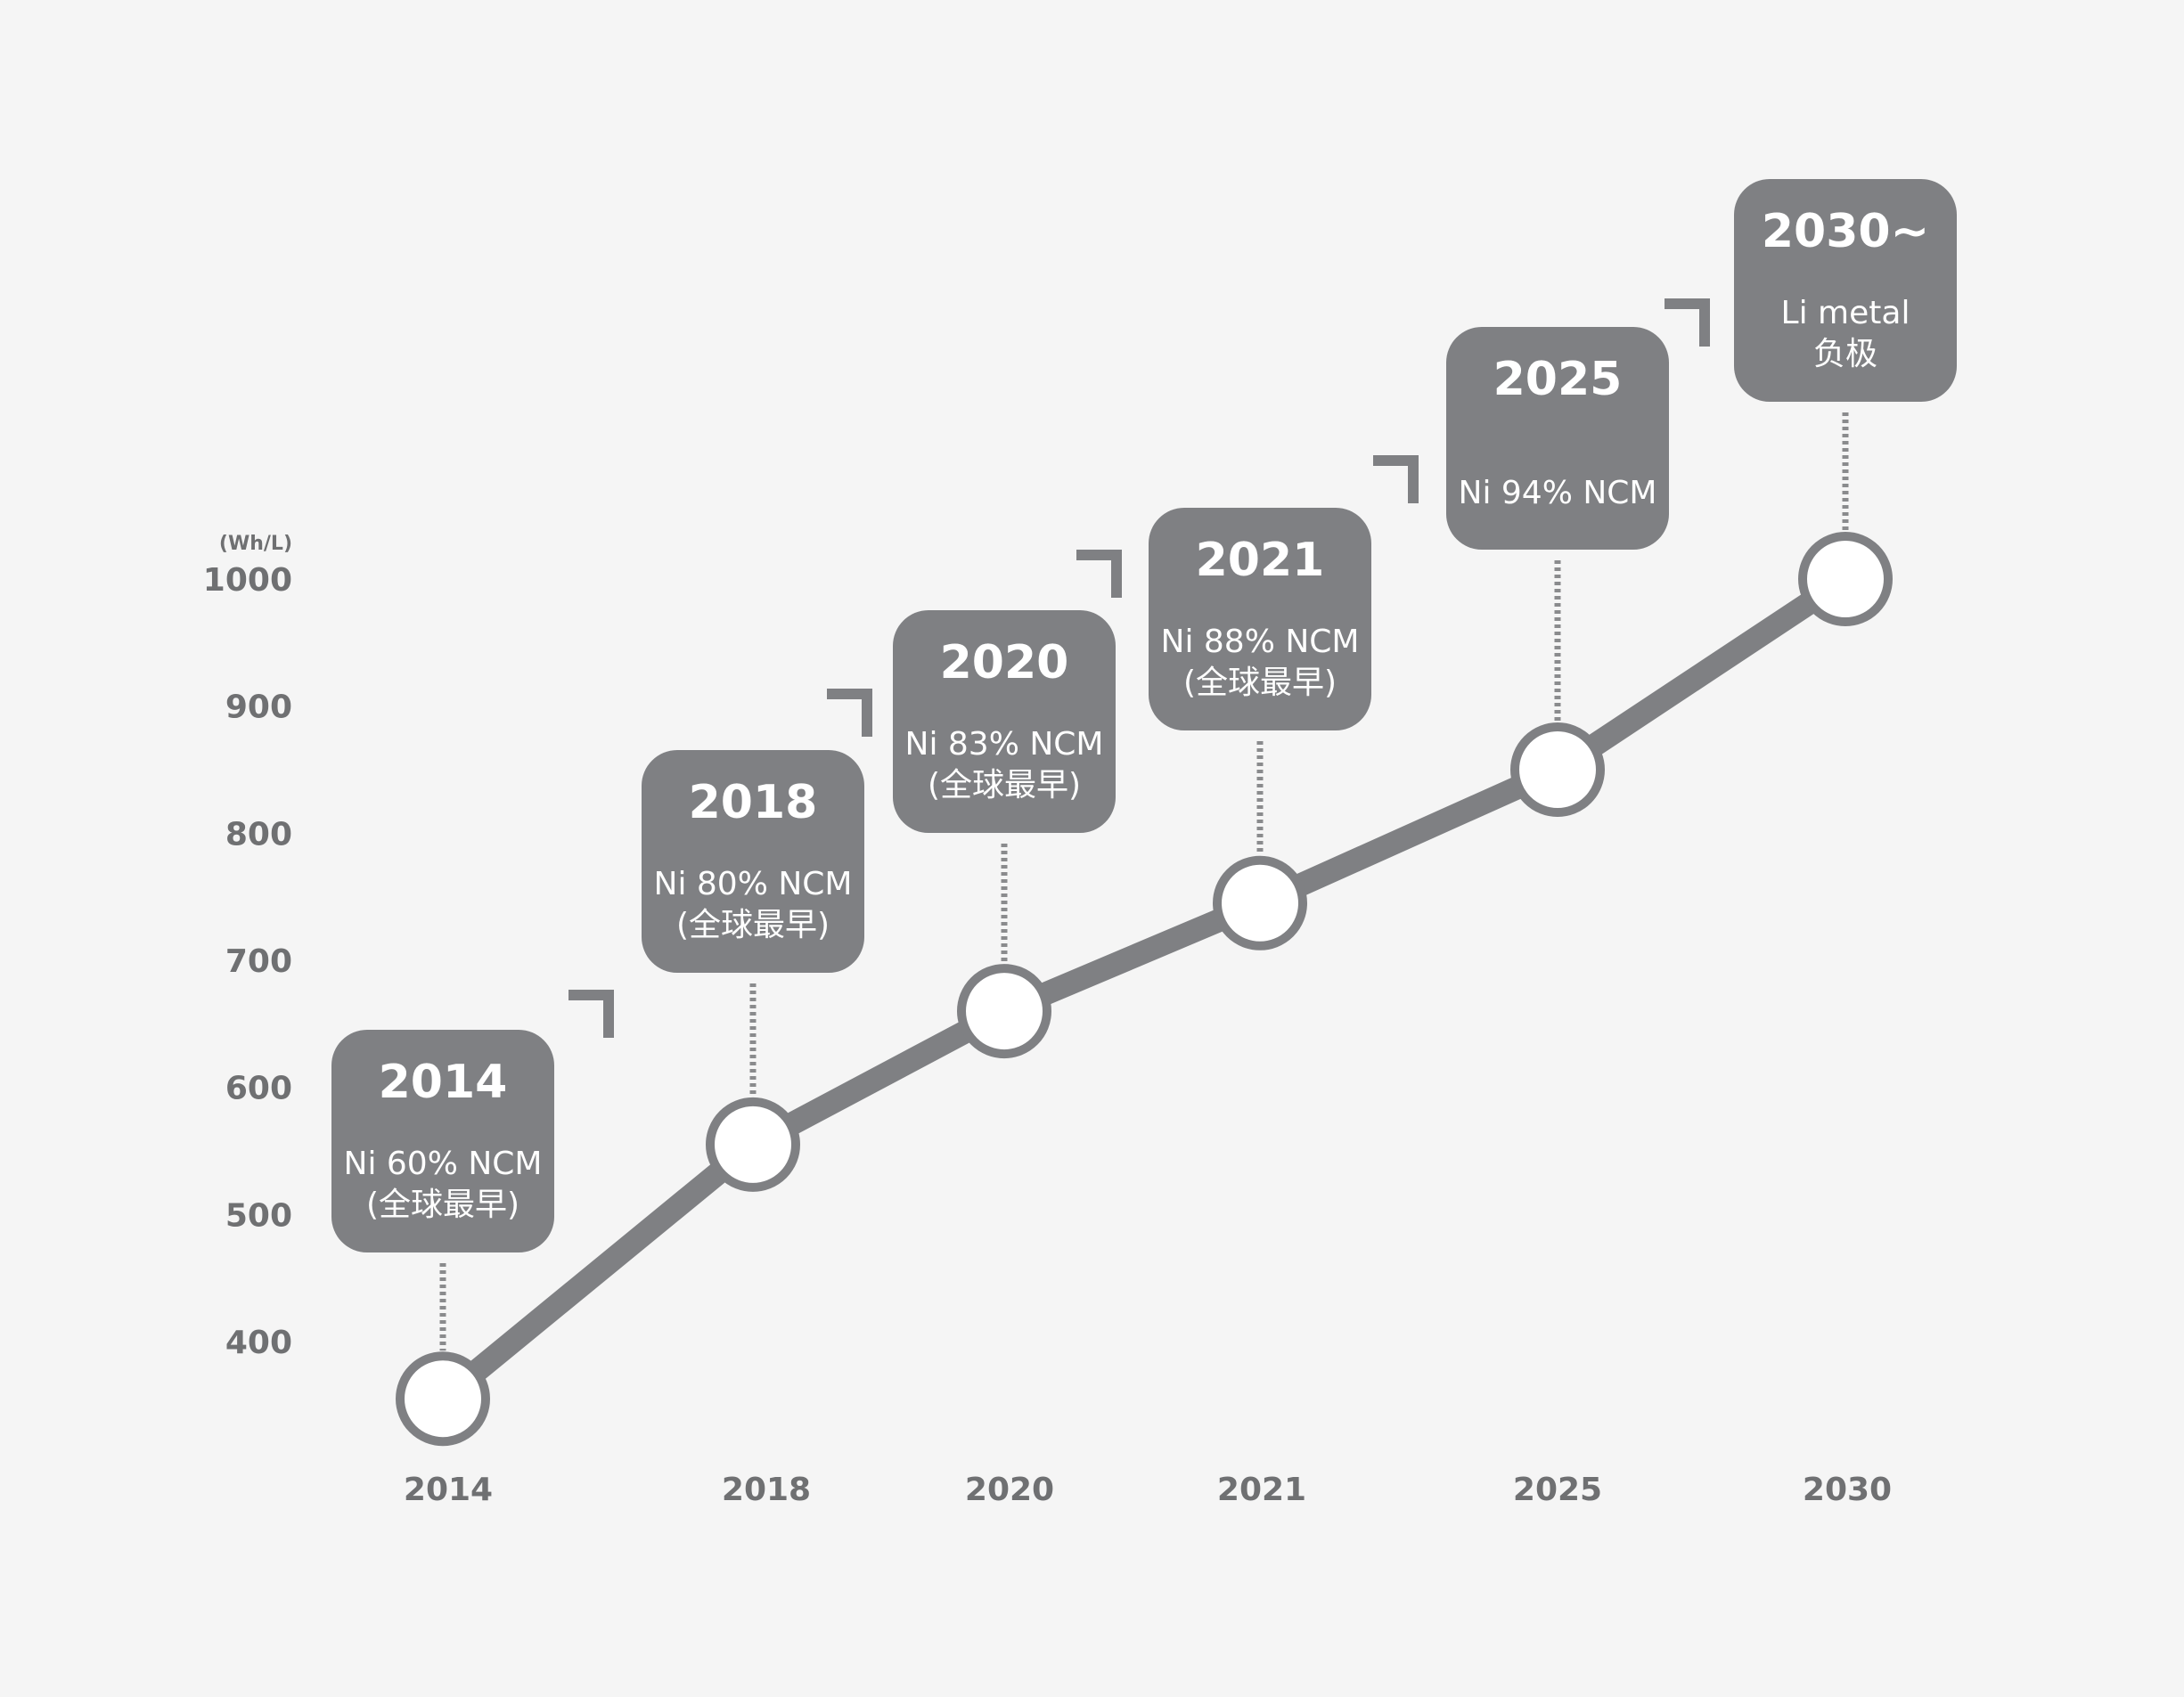 This screenshot has width=2184, height=1697. I want to click on milestone-box: 2020 Ni 83% NCM (全球最早), so click(1004, 721).